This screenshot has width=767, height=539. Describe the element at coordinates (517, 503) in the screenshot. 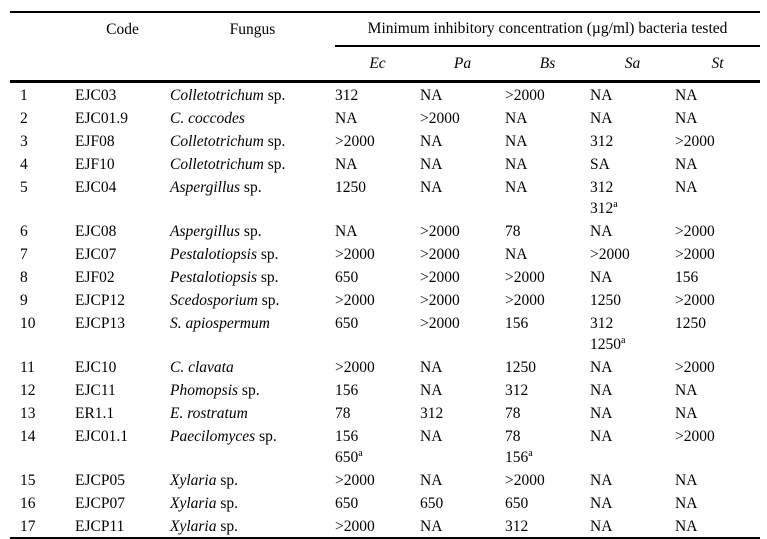

I see `mic-value: 650` at that location.